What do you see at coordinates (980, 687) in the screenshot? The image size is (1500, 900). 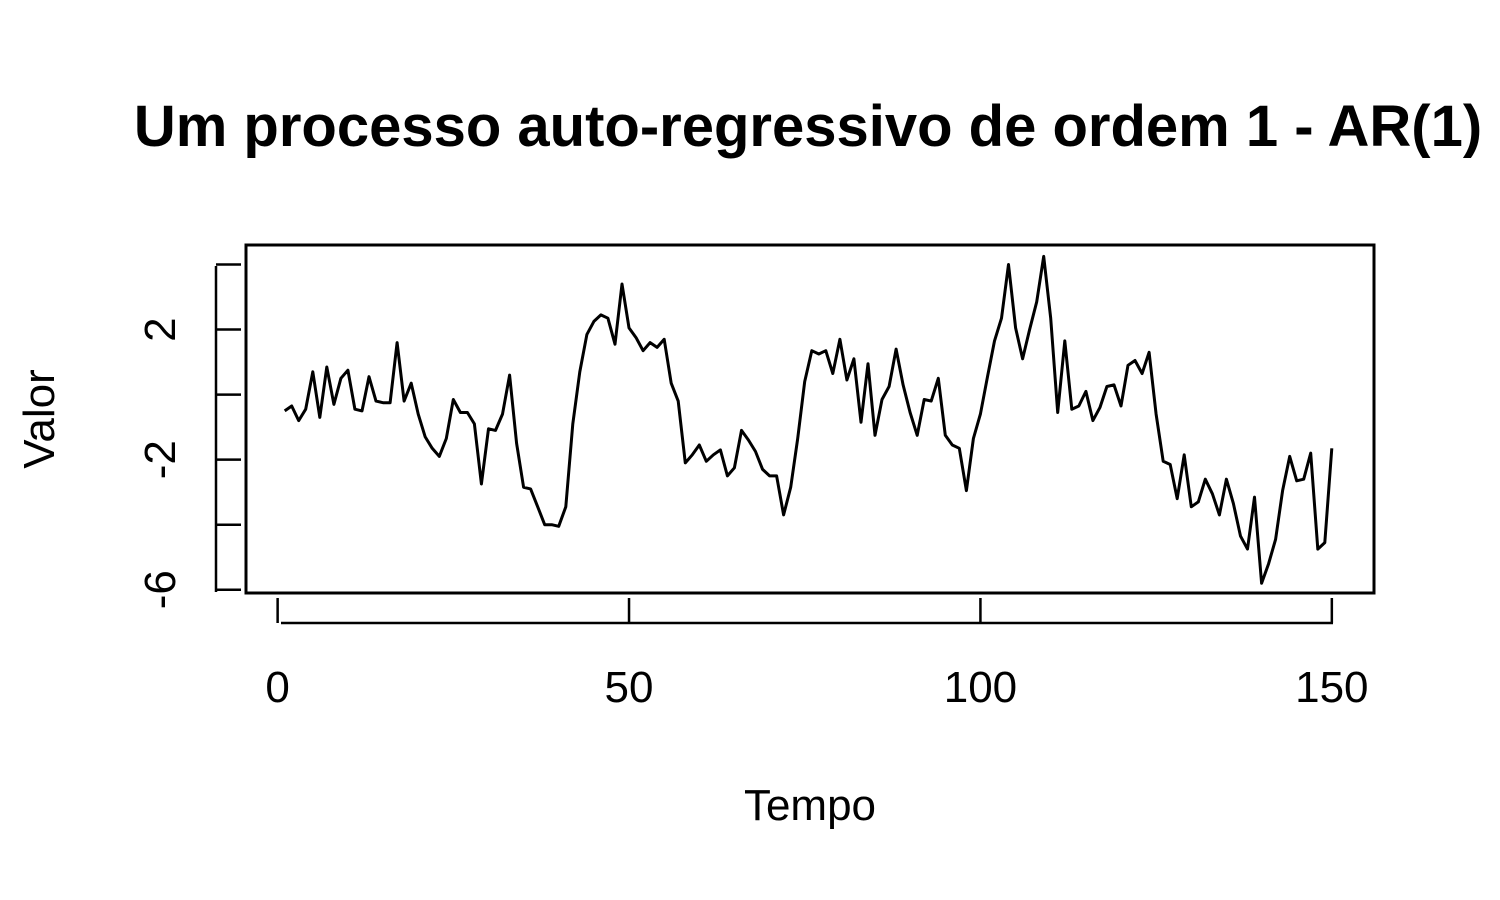 I see `x-tick-label: 100` at bounding box center [980, 687].